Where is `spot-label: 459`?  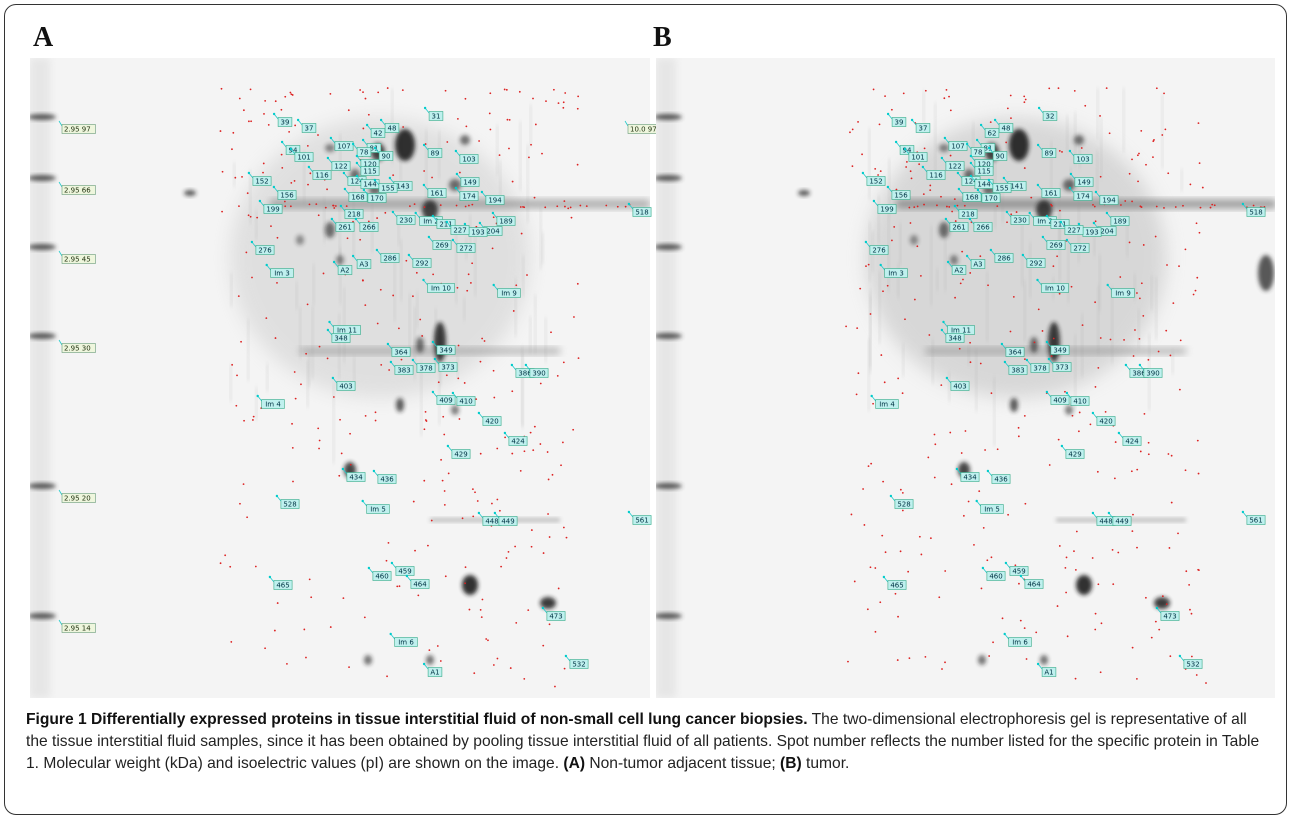 spot-label: 459 is located at coordinates (1018, 572).